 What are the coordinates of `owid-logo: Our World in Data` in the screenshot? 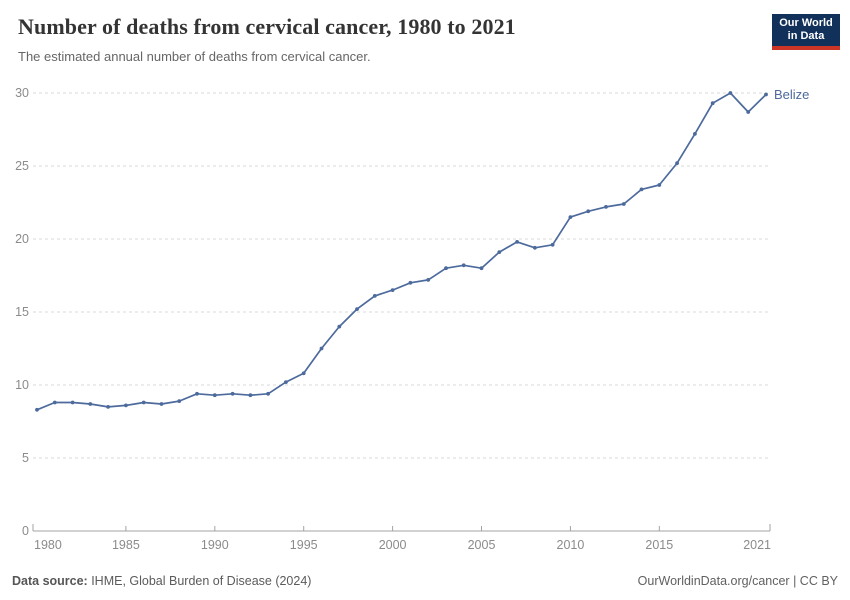 It's located at (806, 32).